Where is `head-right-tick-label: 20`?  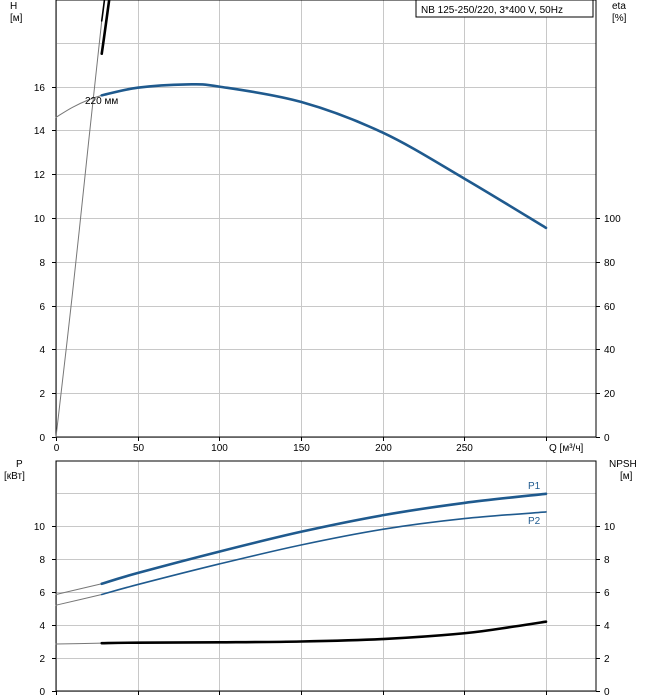
head-right-tick-label: 20 is located at coordinates (610, 394).